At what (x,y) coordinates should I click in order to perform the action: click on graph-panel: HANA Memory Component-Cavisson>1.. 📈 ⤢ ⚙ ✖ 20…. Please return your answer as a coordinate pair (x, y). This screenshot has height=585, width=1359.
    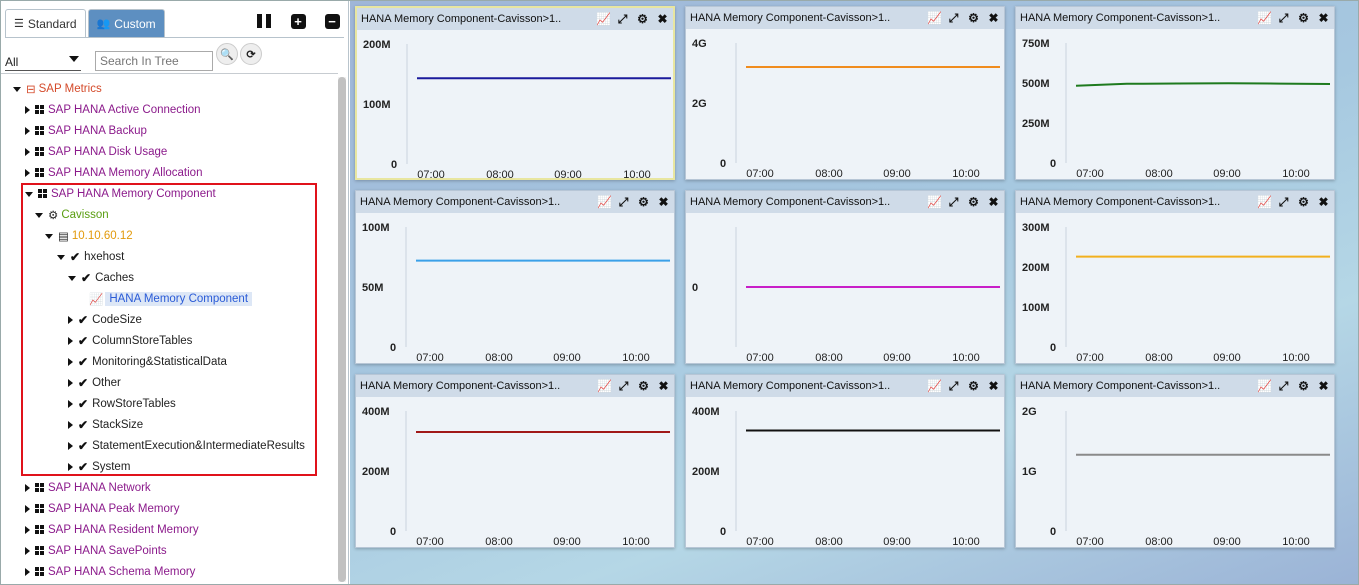
    Looking at the image, I should click on (515, 93).